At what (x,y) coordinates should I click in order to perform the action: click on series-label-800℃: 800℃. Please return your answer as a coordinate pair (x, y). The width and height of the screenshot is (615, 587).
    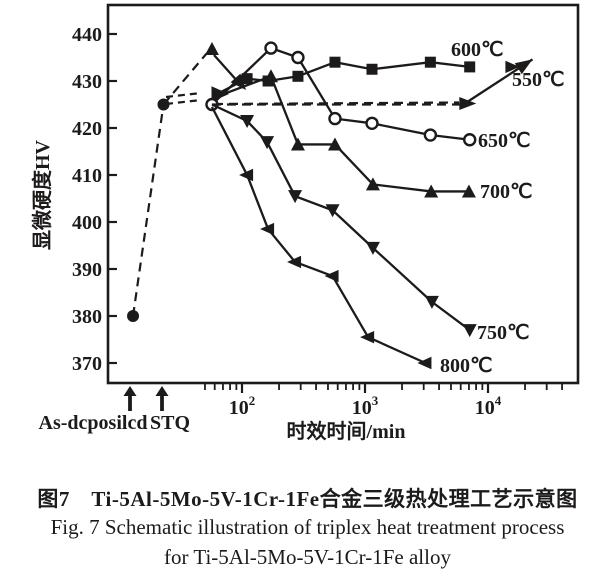
    Looking at the image, I should click on (466, 366).